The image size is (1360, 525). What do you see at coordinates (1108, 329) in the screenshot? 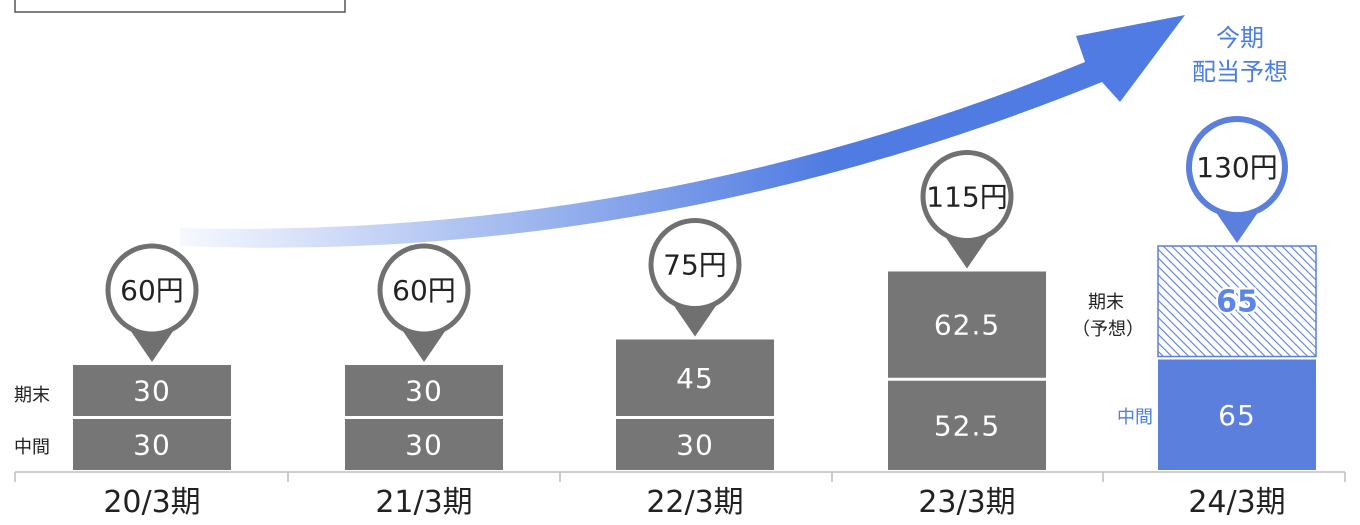
I see `forecast-label-yoso: （予想）` at bounding box center [1108, 329].